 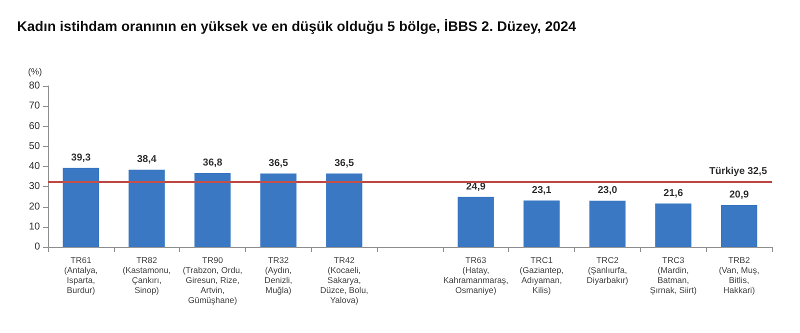 What do you see at coordinates (37, 247) in the screenshot?
I see `y-tick-label: 0` at bounding box center [37, 247].